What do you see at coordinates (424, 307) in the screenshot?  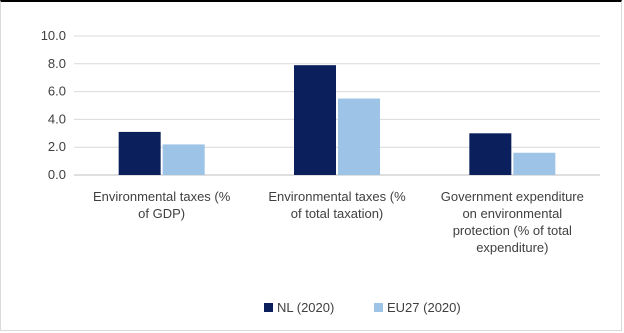 I see `legend-label: EU27 (2020)` at bounding box center [424, 307].